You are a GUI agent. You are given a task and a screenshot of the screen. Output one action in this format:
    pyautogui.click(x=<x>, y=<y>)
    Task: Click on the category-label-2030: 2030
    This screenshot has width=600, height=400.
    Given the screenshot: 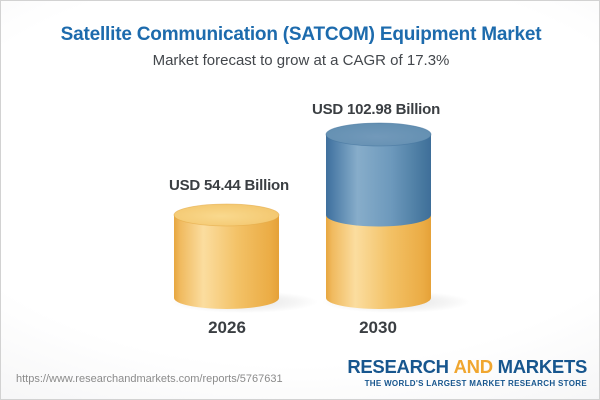 What is the action you would take?
    pyautogui.click(x=378, y=327)
    